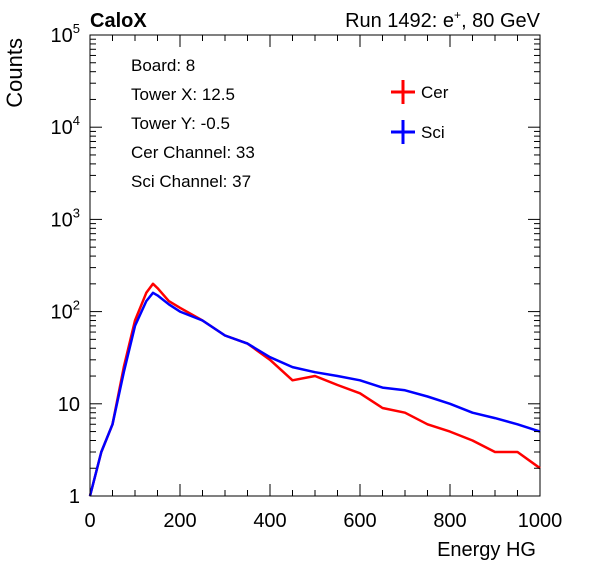 The image size is (596, 572). I want to click on x-tick-label: 400, so click(269, 521).